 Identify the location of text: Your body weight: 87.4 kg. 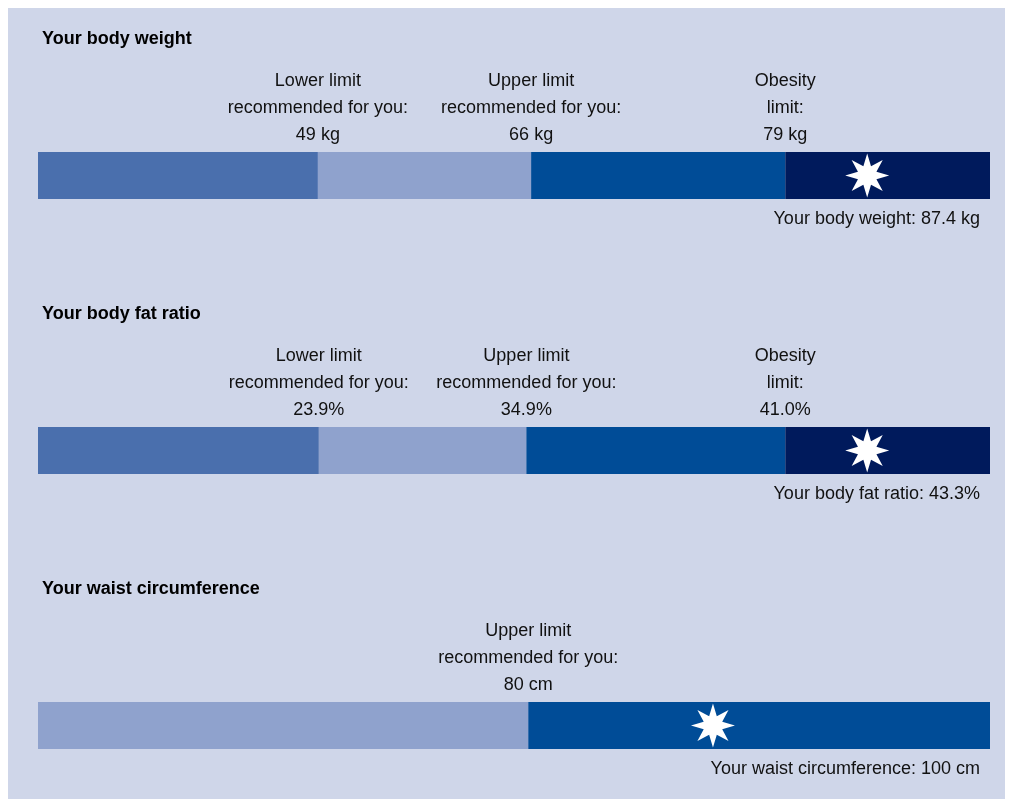
(876, 218).